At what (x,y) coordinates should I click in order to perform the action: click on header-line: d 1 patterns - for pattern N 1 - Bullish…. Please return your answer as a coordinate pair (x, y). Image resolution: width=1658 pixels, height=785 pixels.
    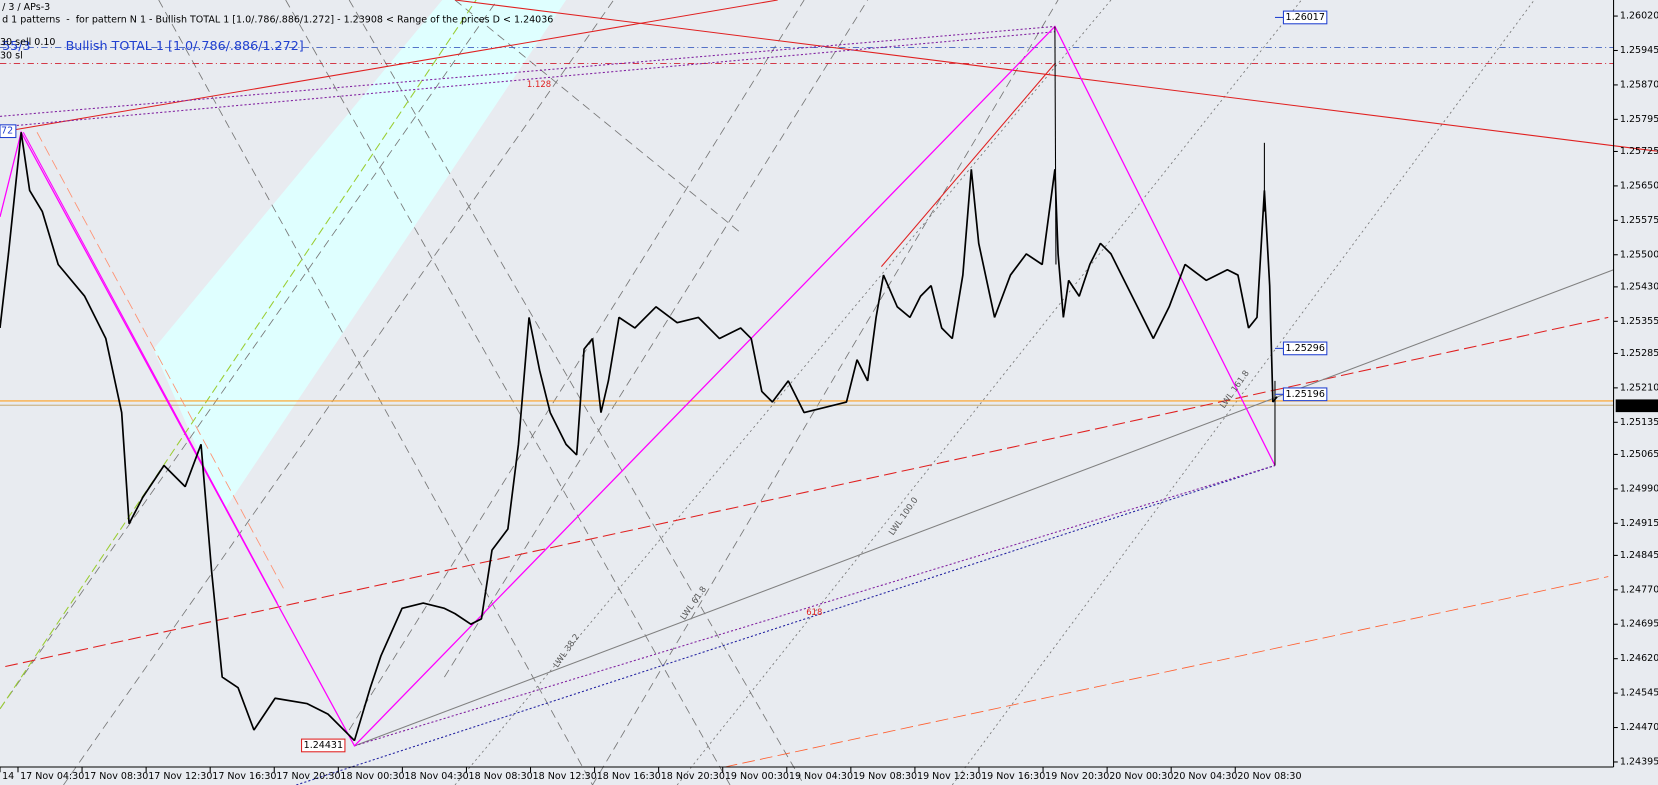
    Looking at the image, I should click on (277, 20).